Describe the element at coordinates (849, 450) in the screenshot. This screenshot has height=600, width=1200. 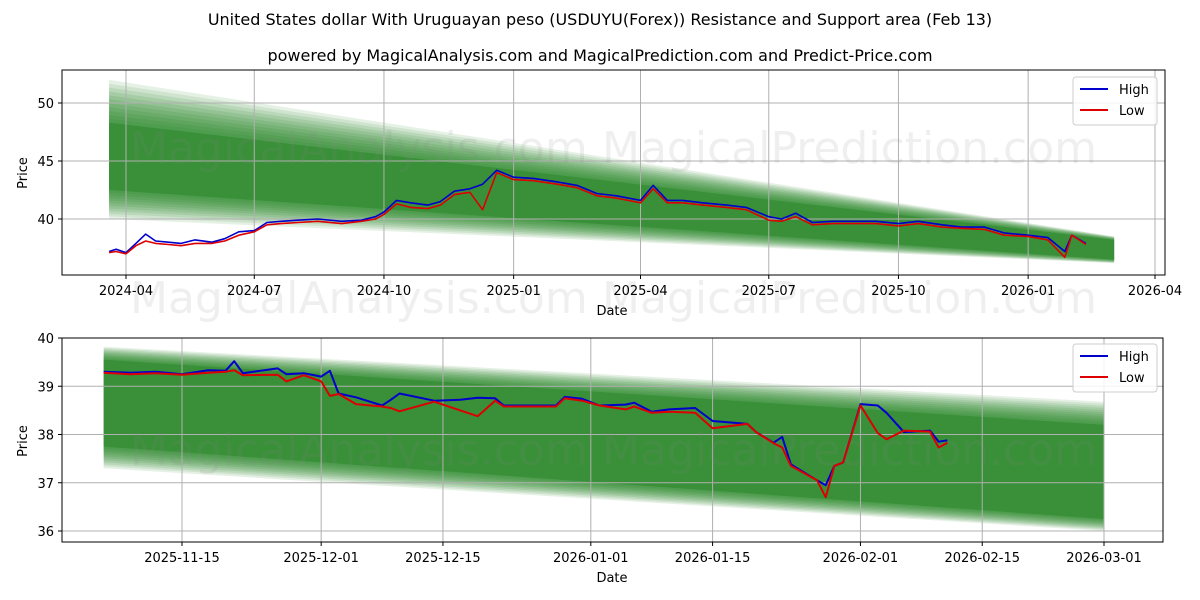
I see `watermark-bottom-2: MagicalPrediction.com` at that location.